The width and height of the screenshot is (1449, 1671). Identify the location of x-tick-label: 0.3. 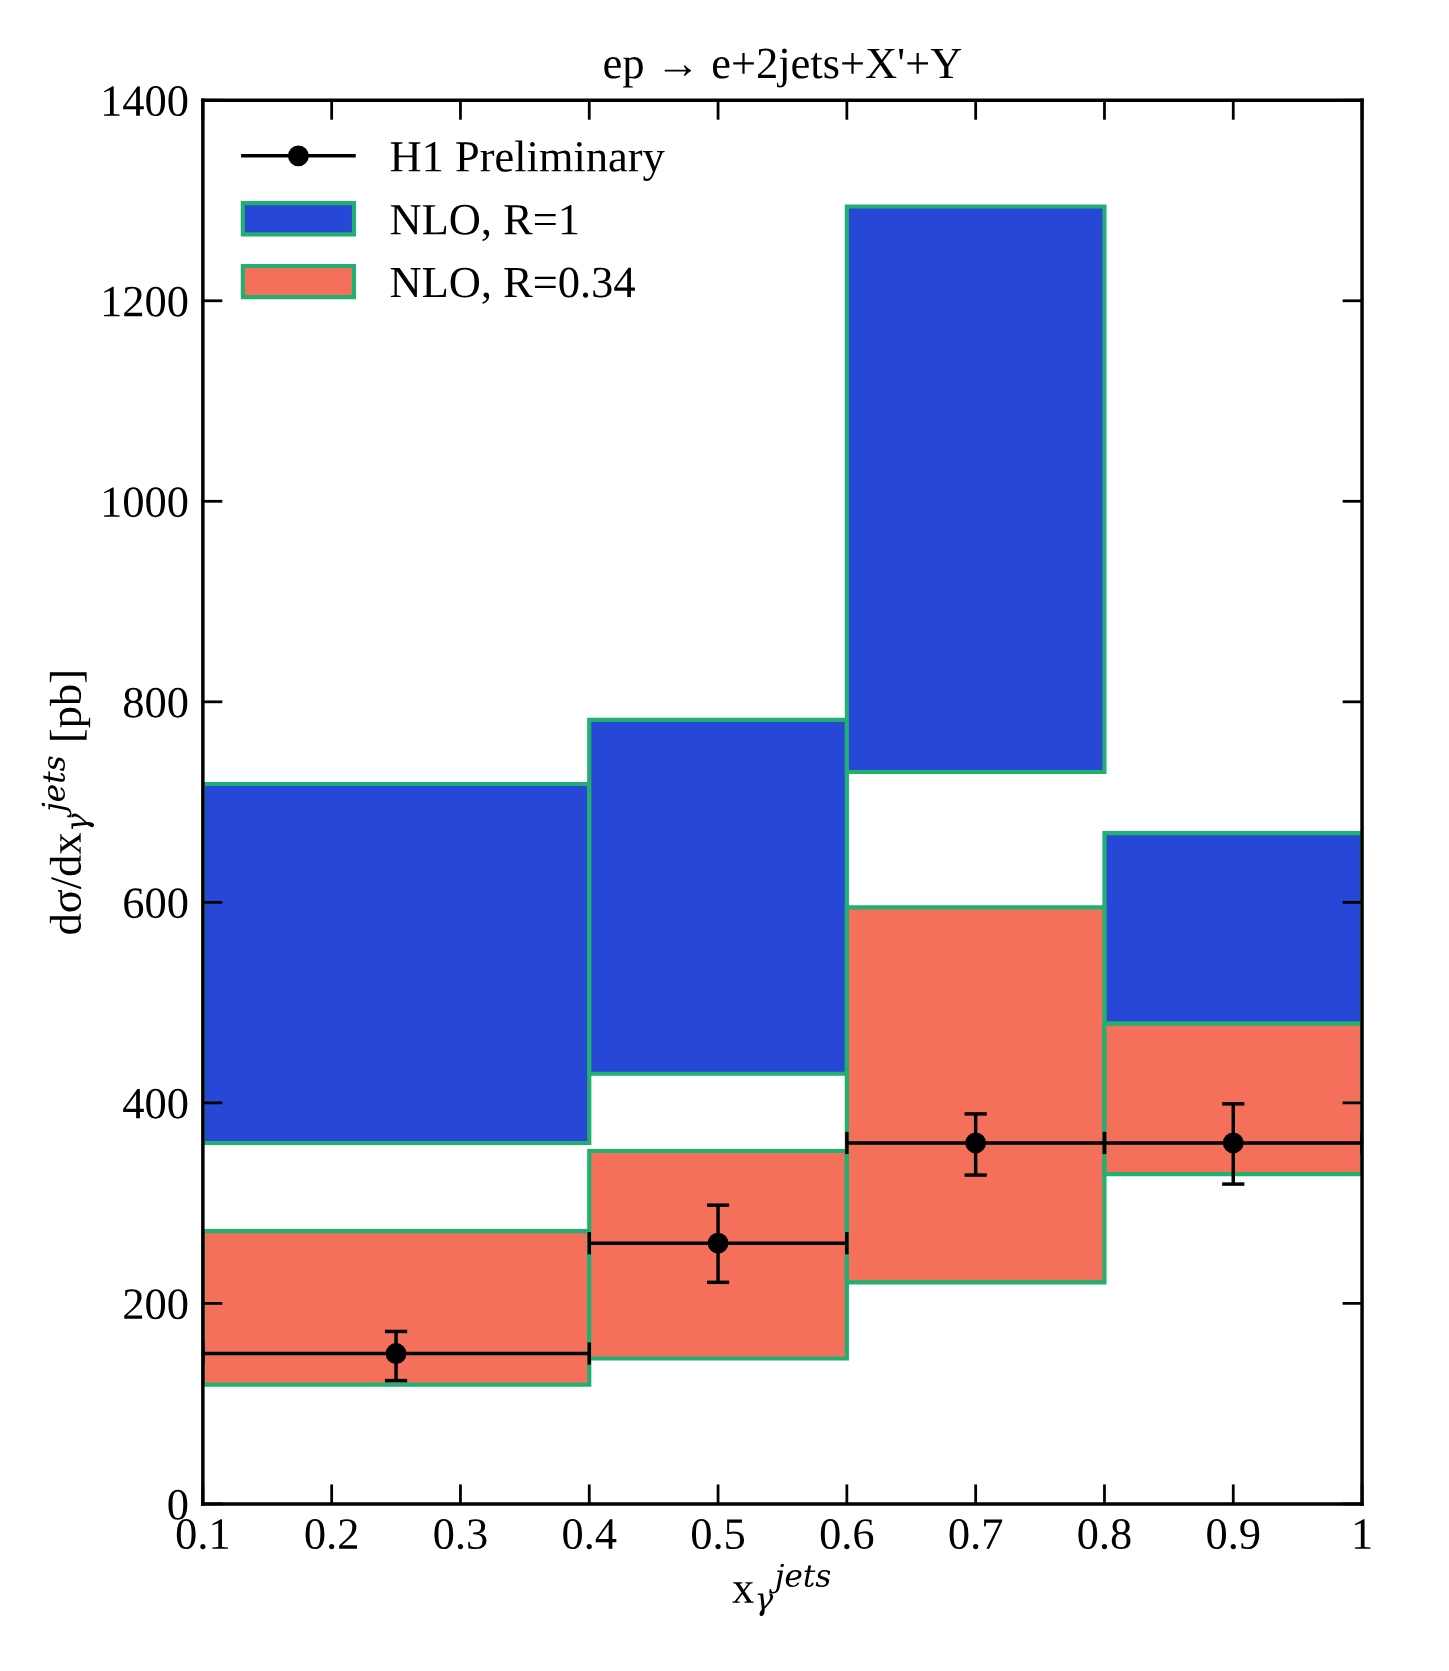
(460, 1534).